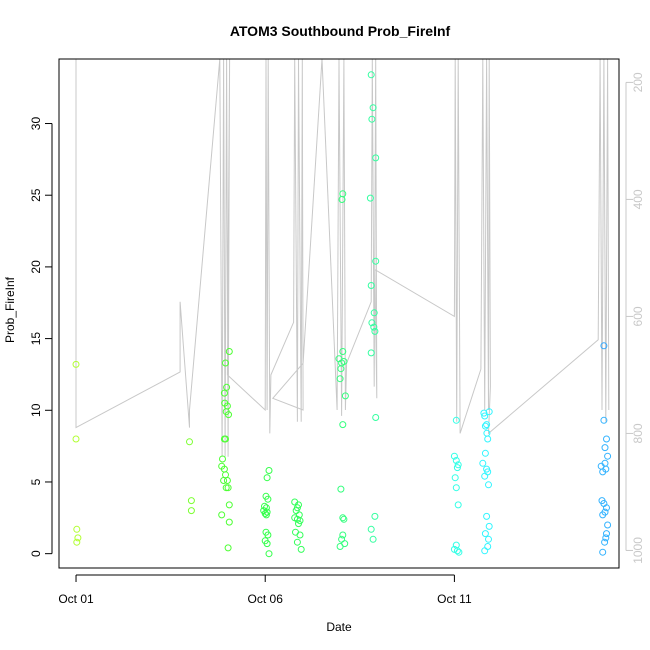 The width and height of the screenshot is (650, 650). Describe the element at coordinates (454, 599) in the screenshot. I see `x-tick-label: Oct 11` at that location.